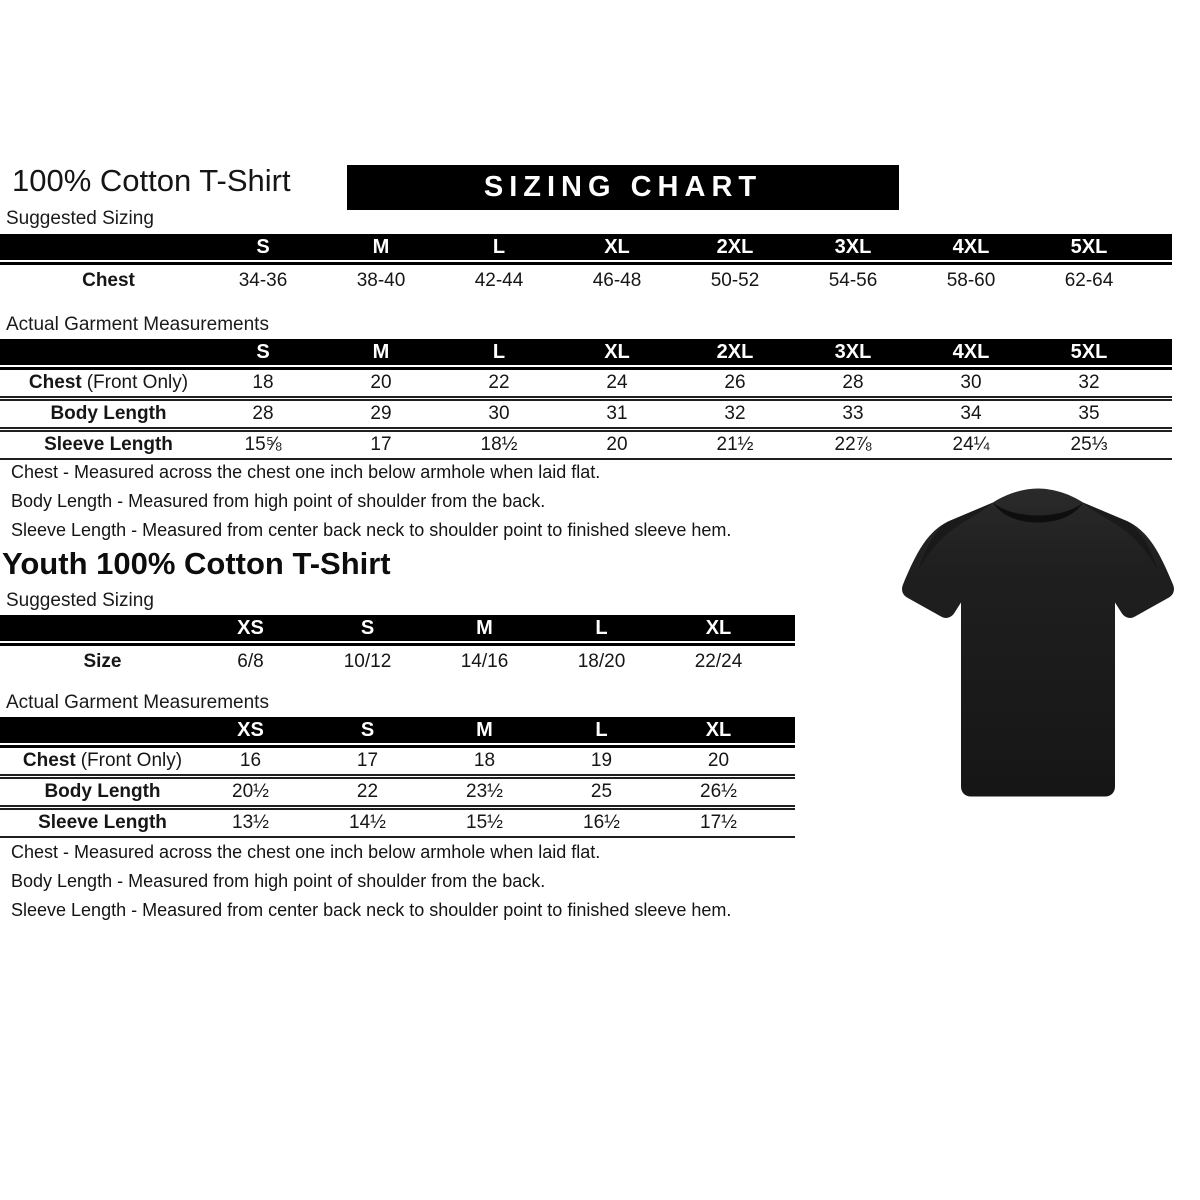 The width and height of the screenshot is (1200, 1200). Describe the element at coordinates (718, 661) in the screenshot. I see `cell: 22/24` at that location.